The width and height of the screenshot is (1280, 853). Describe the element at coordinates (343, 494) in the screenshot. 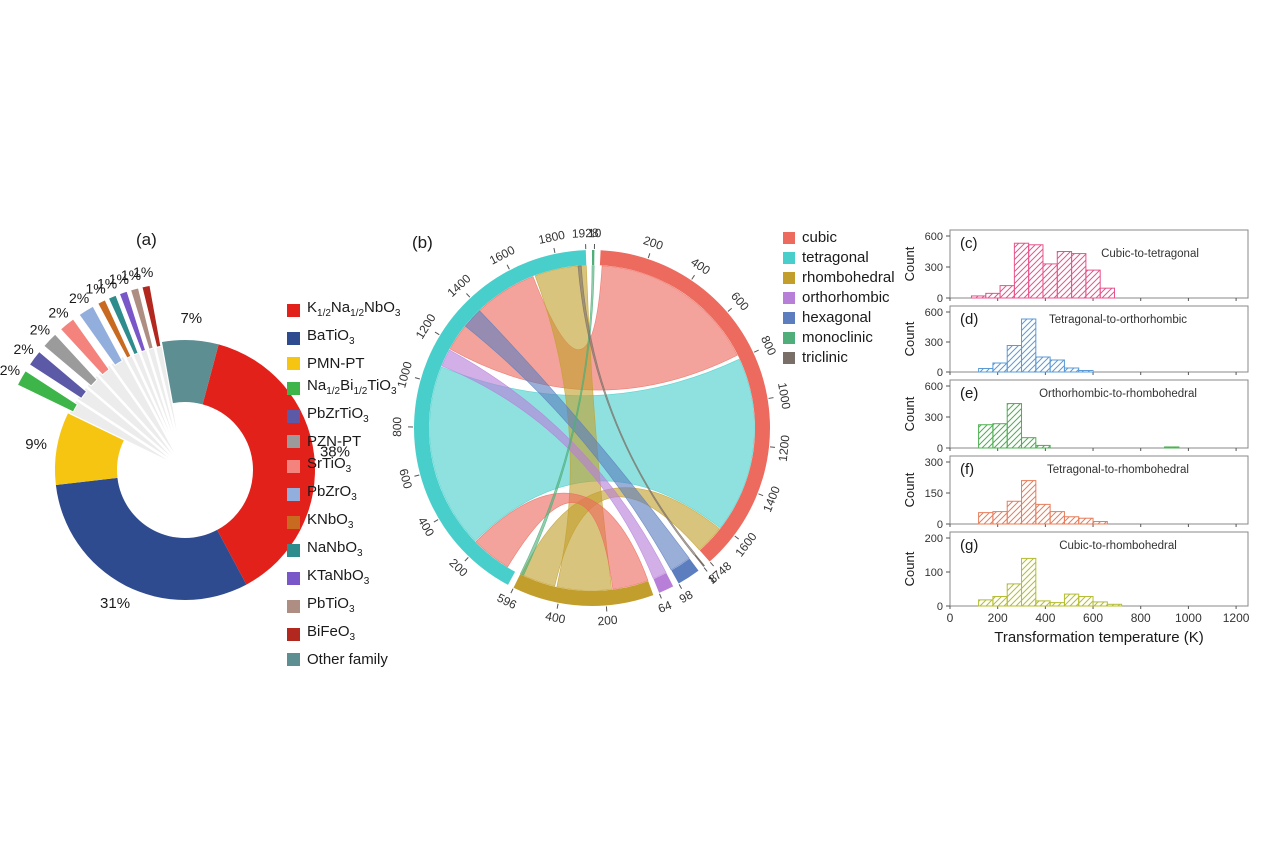

I see `legend-item: PbZrO3` at that location.